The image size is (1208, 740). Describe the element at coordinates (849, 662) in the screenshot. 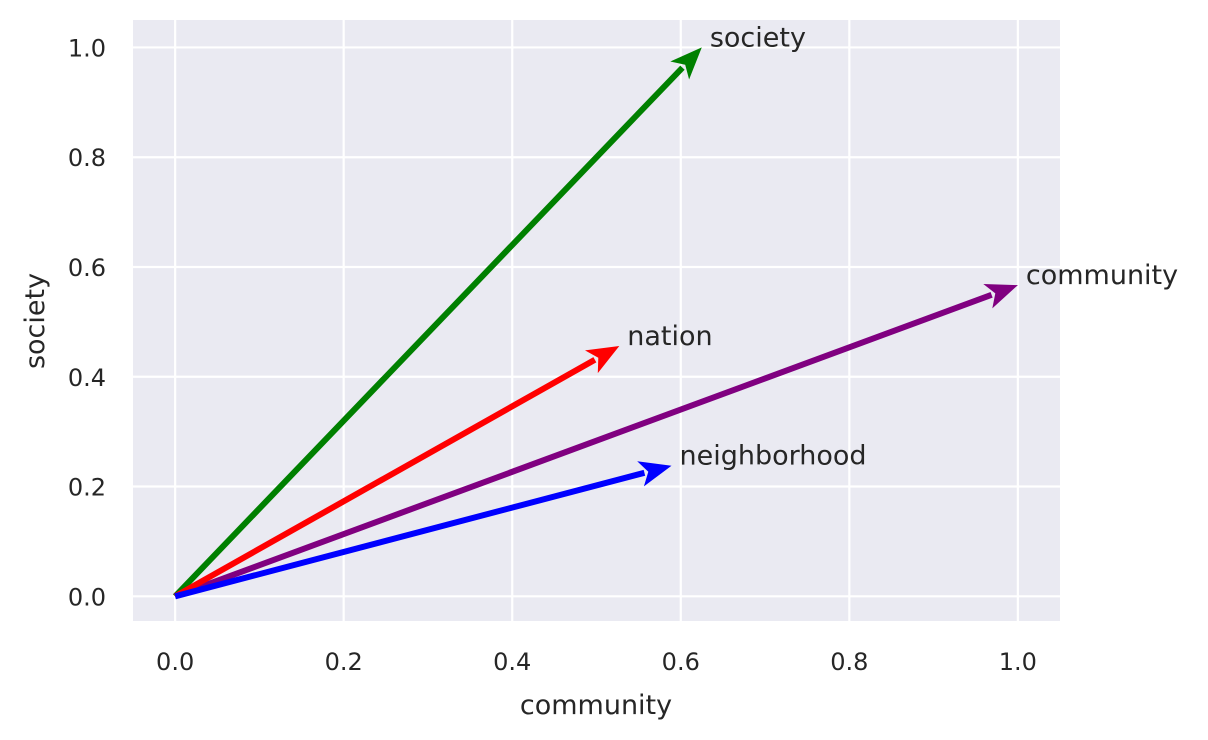

I see `x-tick-label: 0.8` at that location.